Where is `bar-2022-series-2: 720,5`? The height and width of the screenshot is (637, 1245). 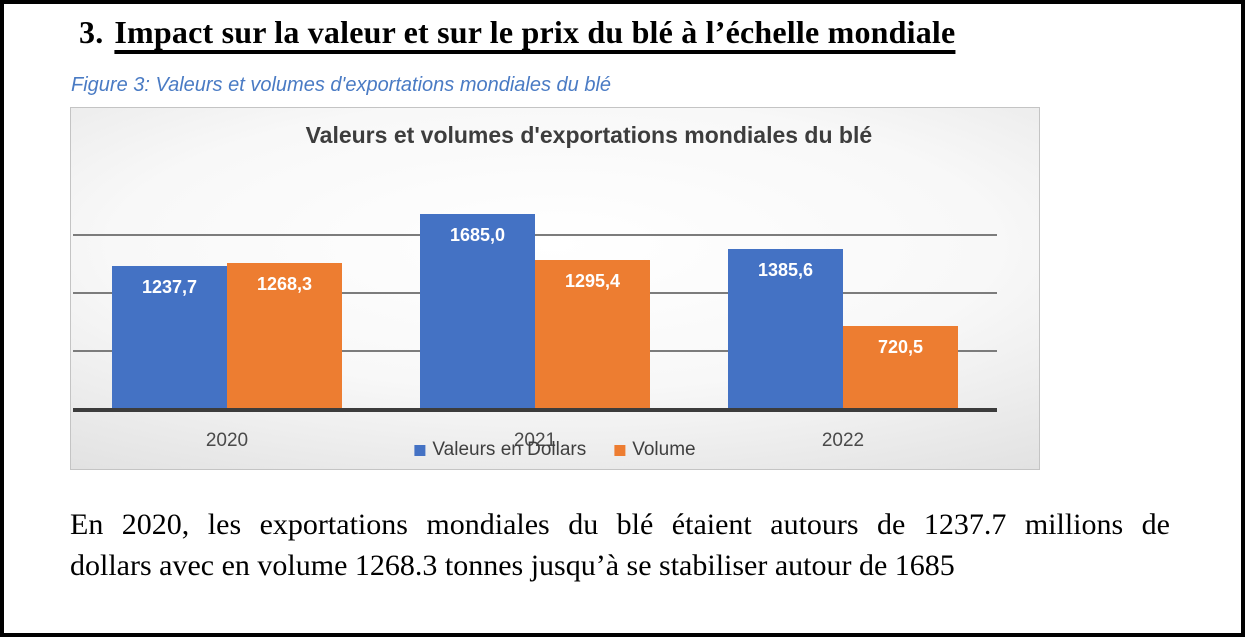
bar-2022-series-2: 720,5 is located at coordinates (900, 368).